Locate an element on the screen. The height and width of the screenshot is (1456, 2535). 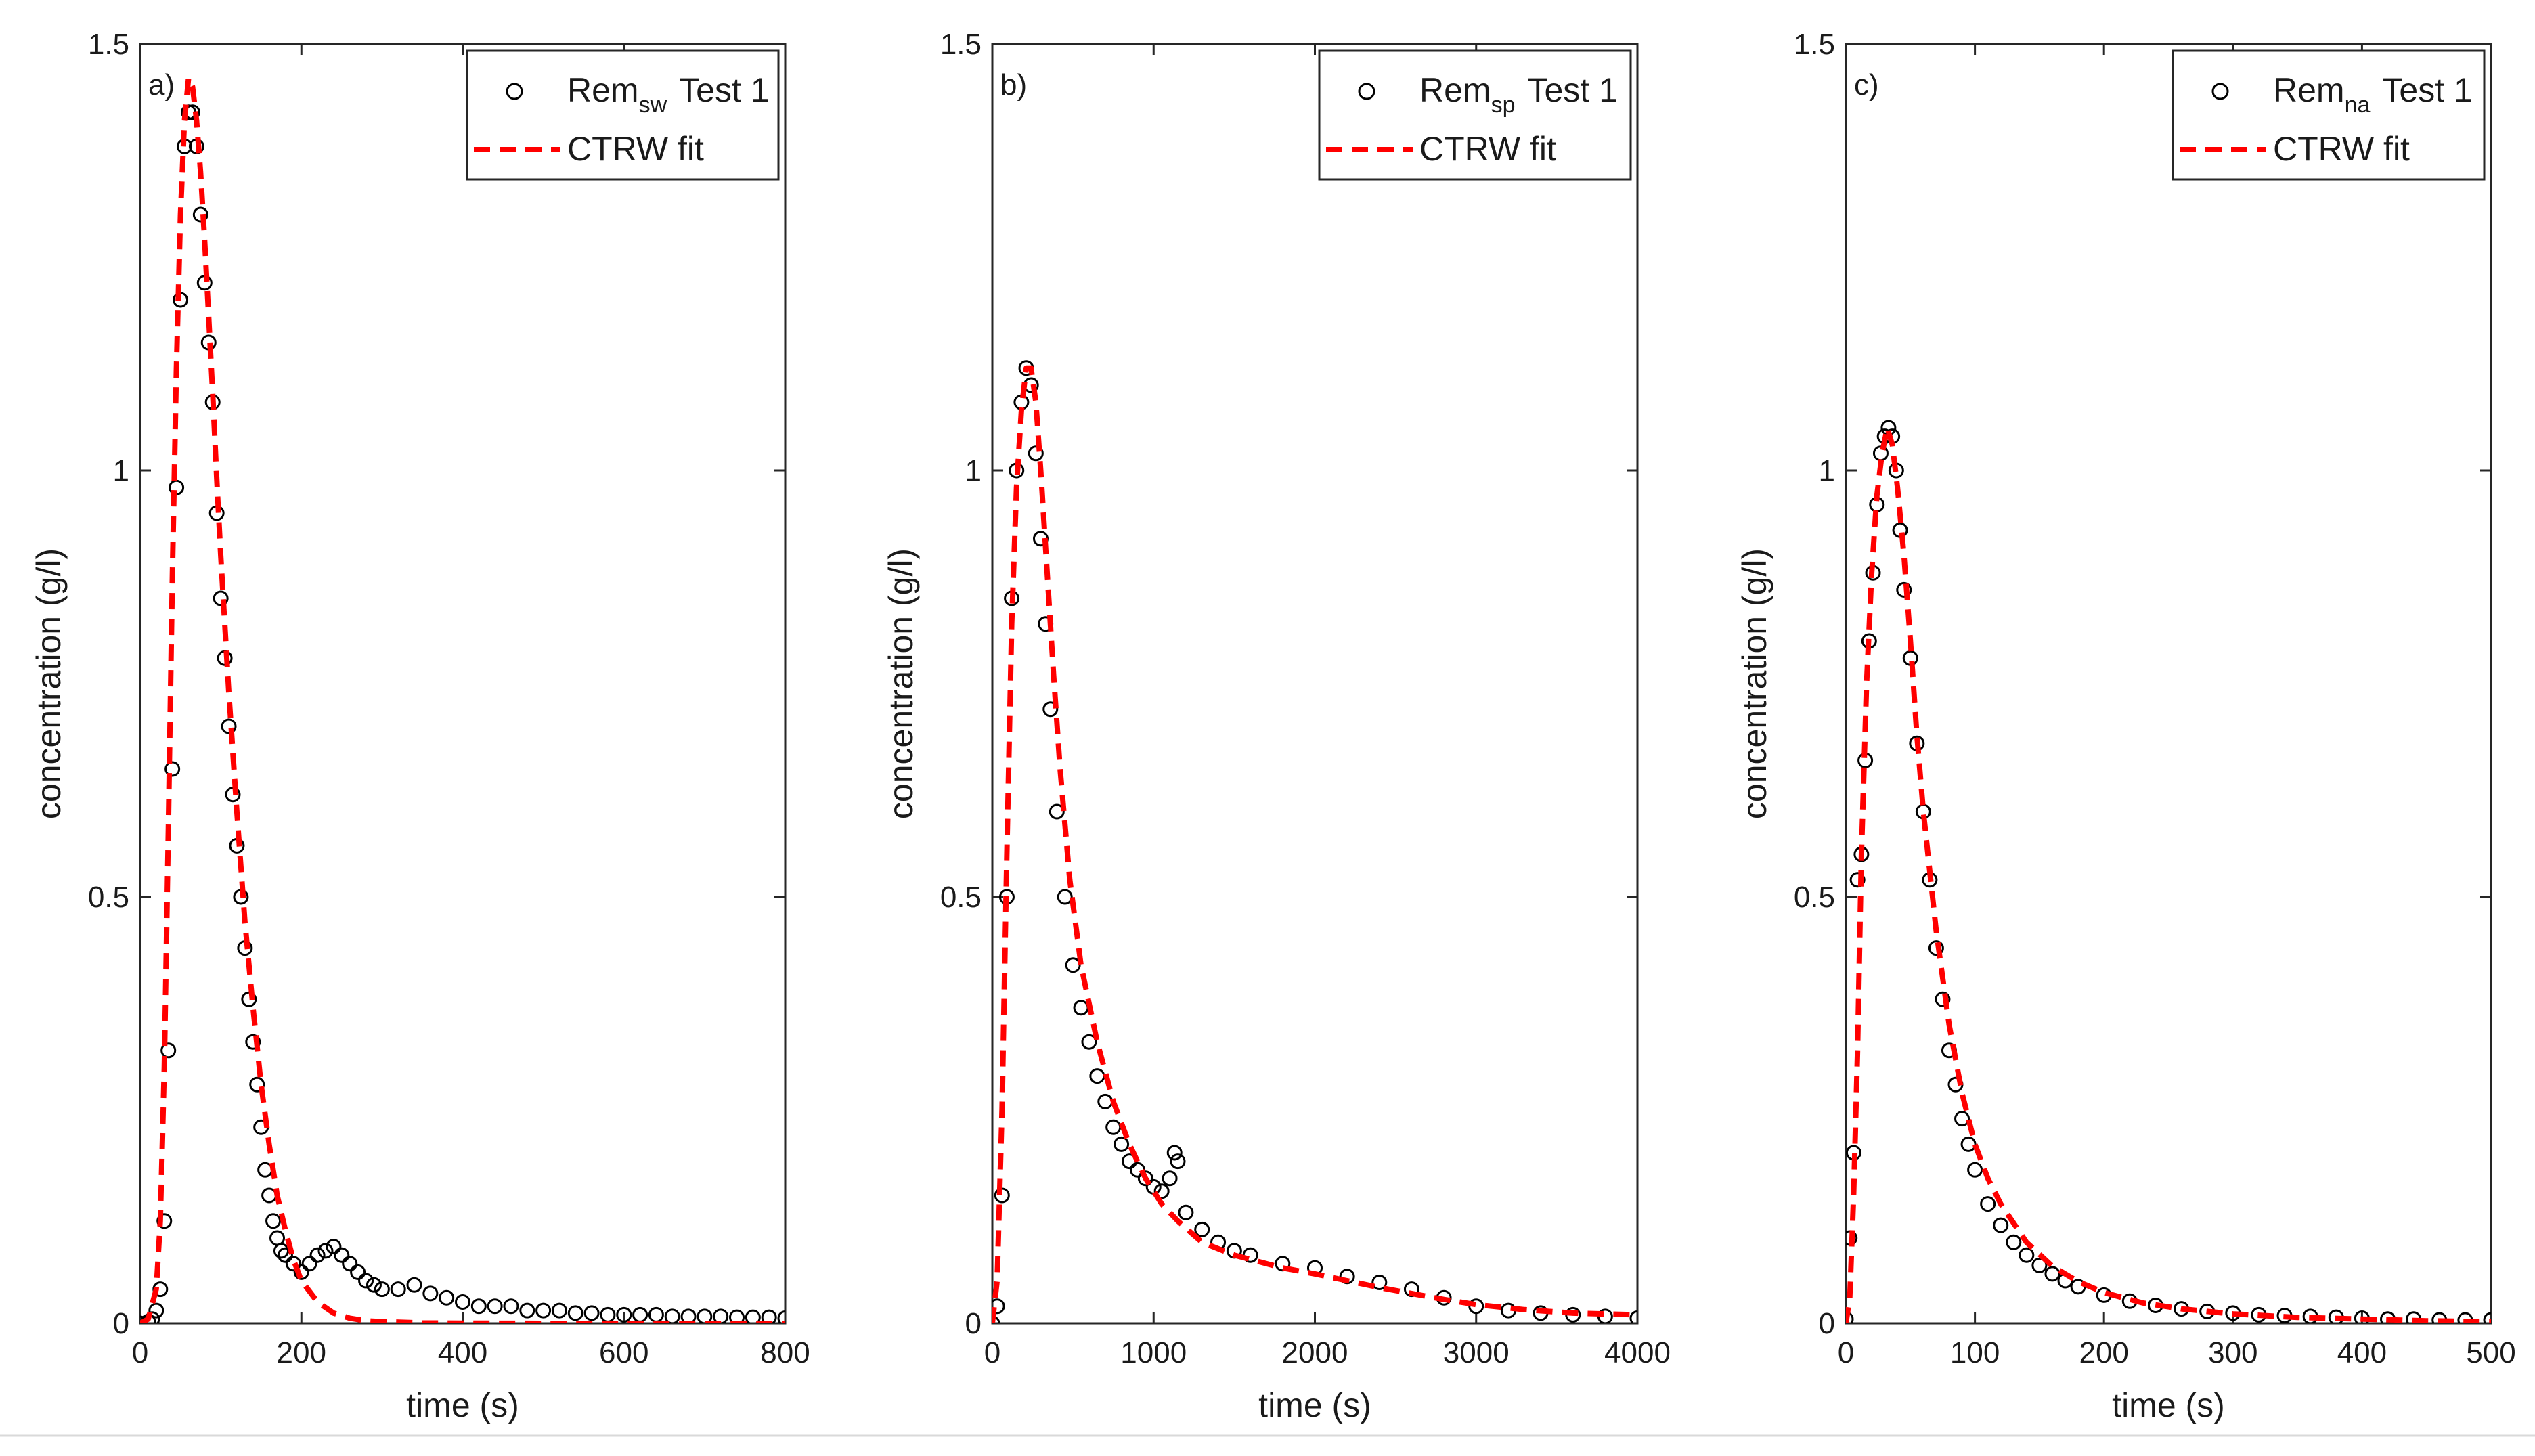
legend-measured-sub: sw is located at coordinates (653, 105).